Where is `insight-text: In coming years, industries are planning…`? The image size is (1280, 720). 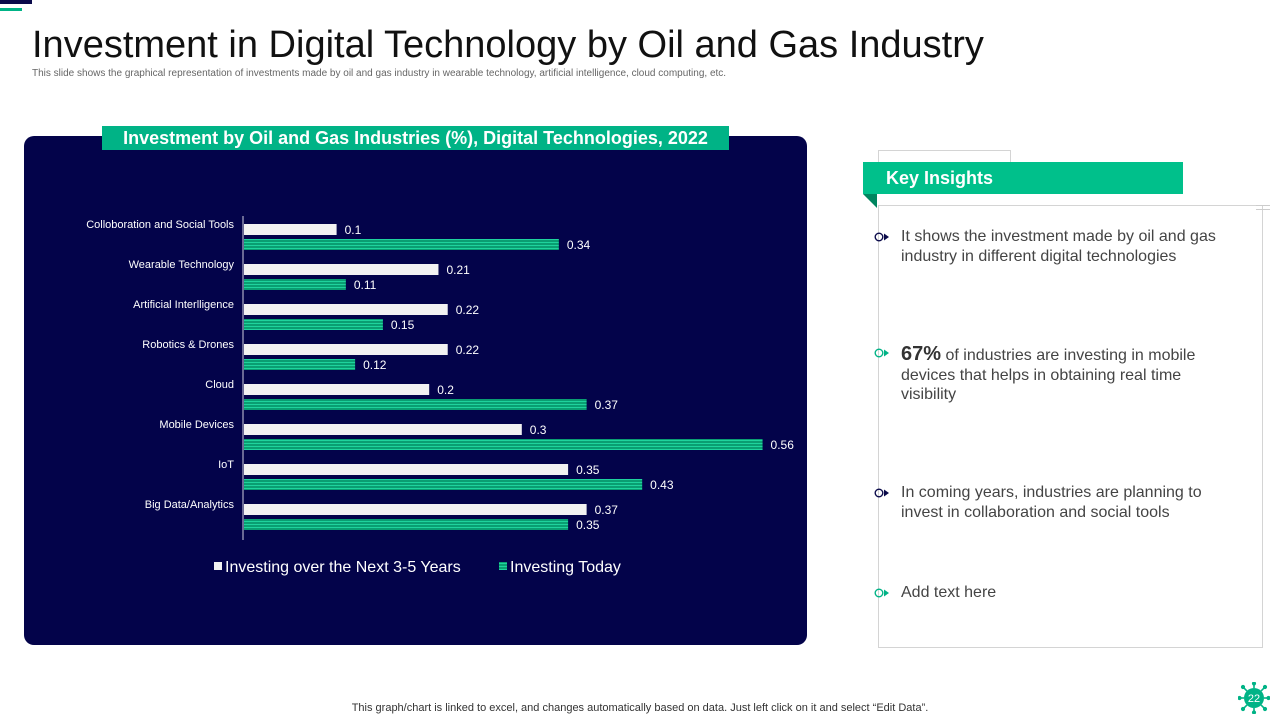
insight-text: In coming years, industries are planning… is located at coordinates (1051, 502).